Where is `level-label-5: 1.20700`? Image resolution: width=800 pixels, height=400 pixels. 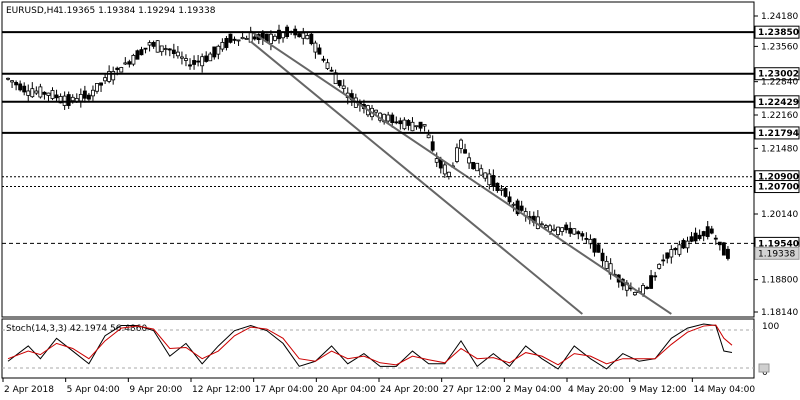 level-label-5: 1.20700 is located at coordinates (778, 188).